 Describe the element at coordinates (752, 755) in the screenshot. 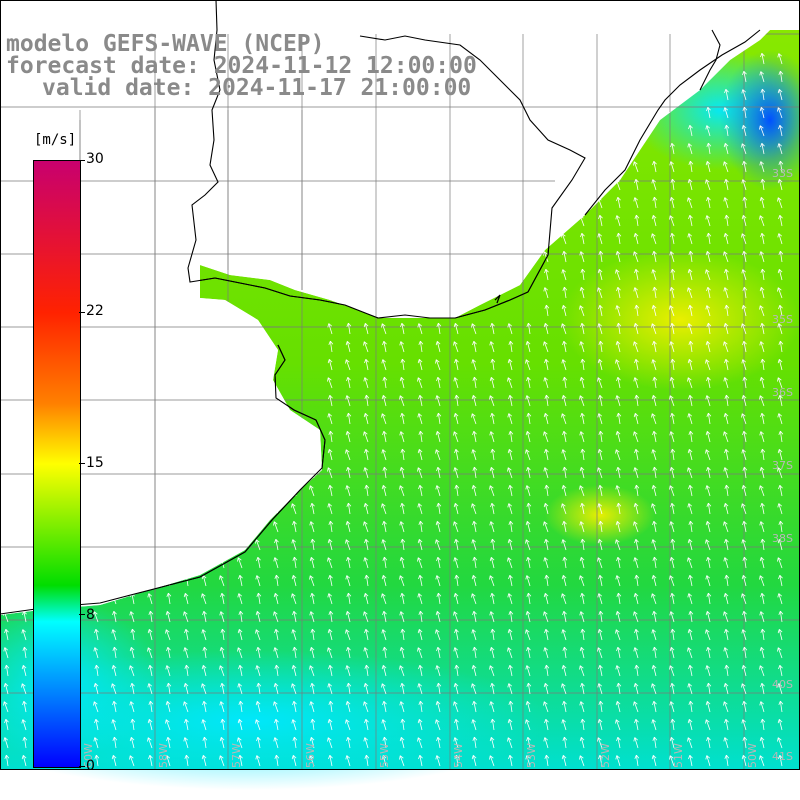

I see `lon-label-50w: 50W` at that location.